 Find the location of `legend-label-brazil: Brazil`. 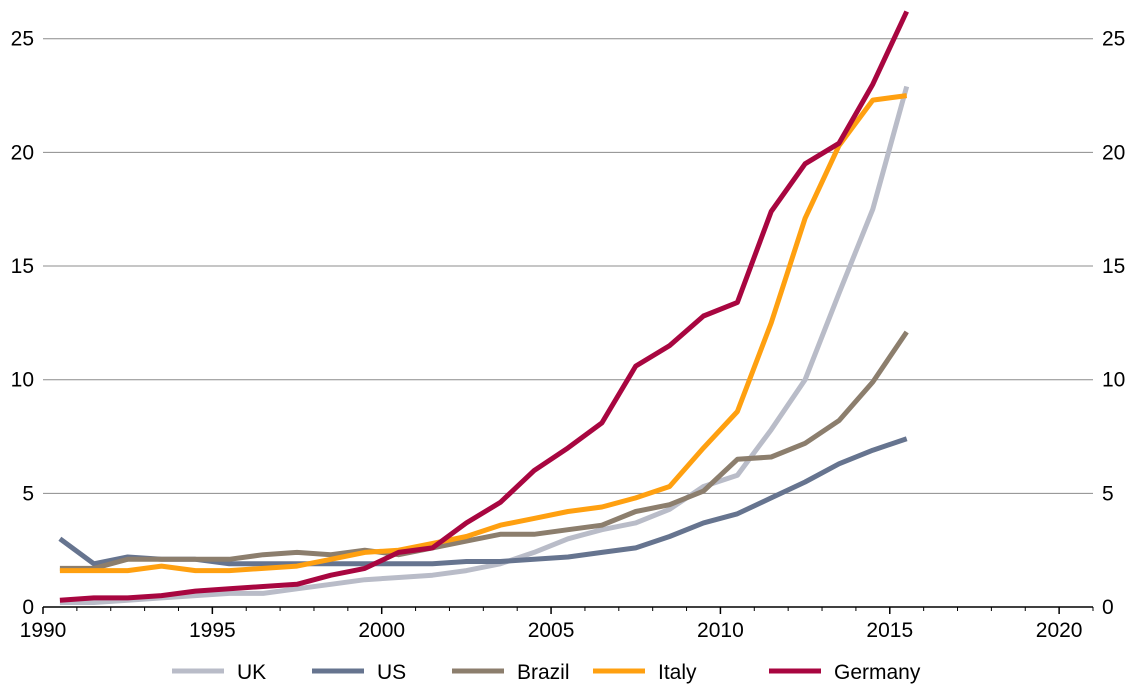

legend-label-brazil: Brazil is located at coordinates (543, 672).